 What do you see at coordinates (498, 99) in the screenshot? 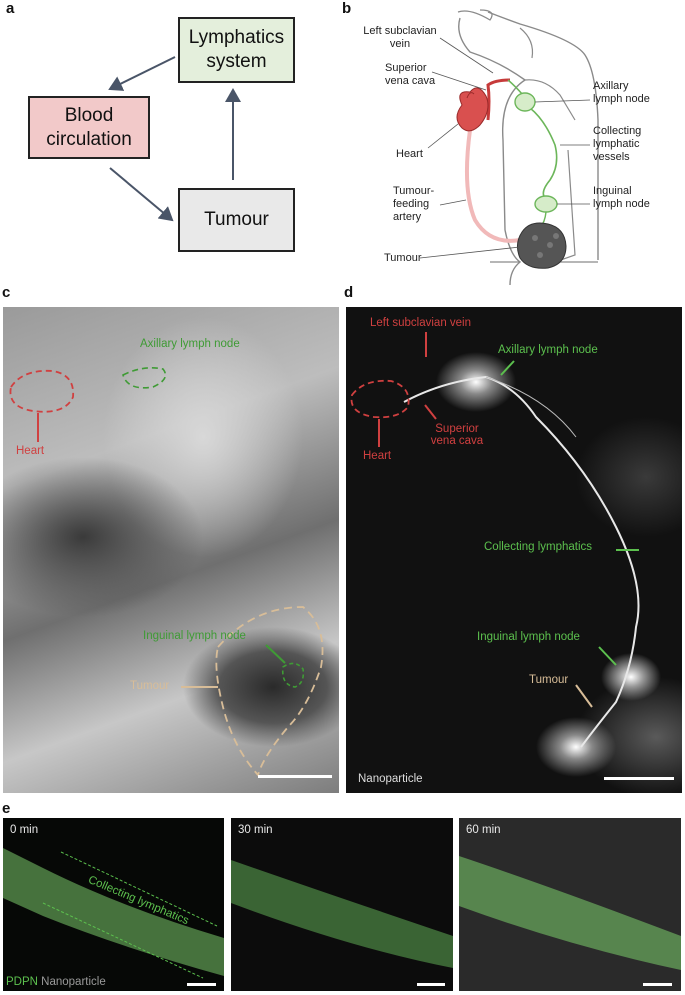
I see `superior-vena-cava` at bounding box center [498, 99].